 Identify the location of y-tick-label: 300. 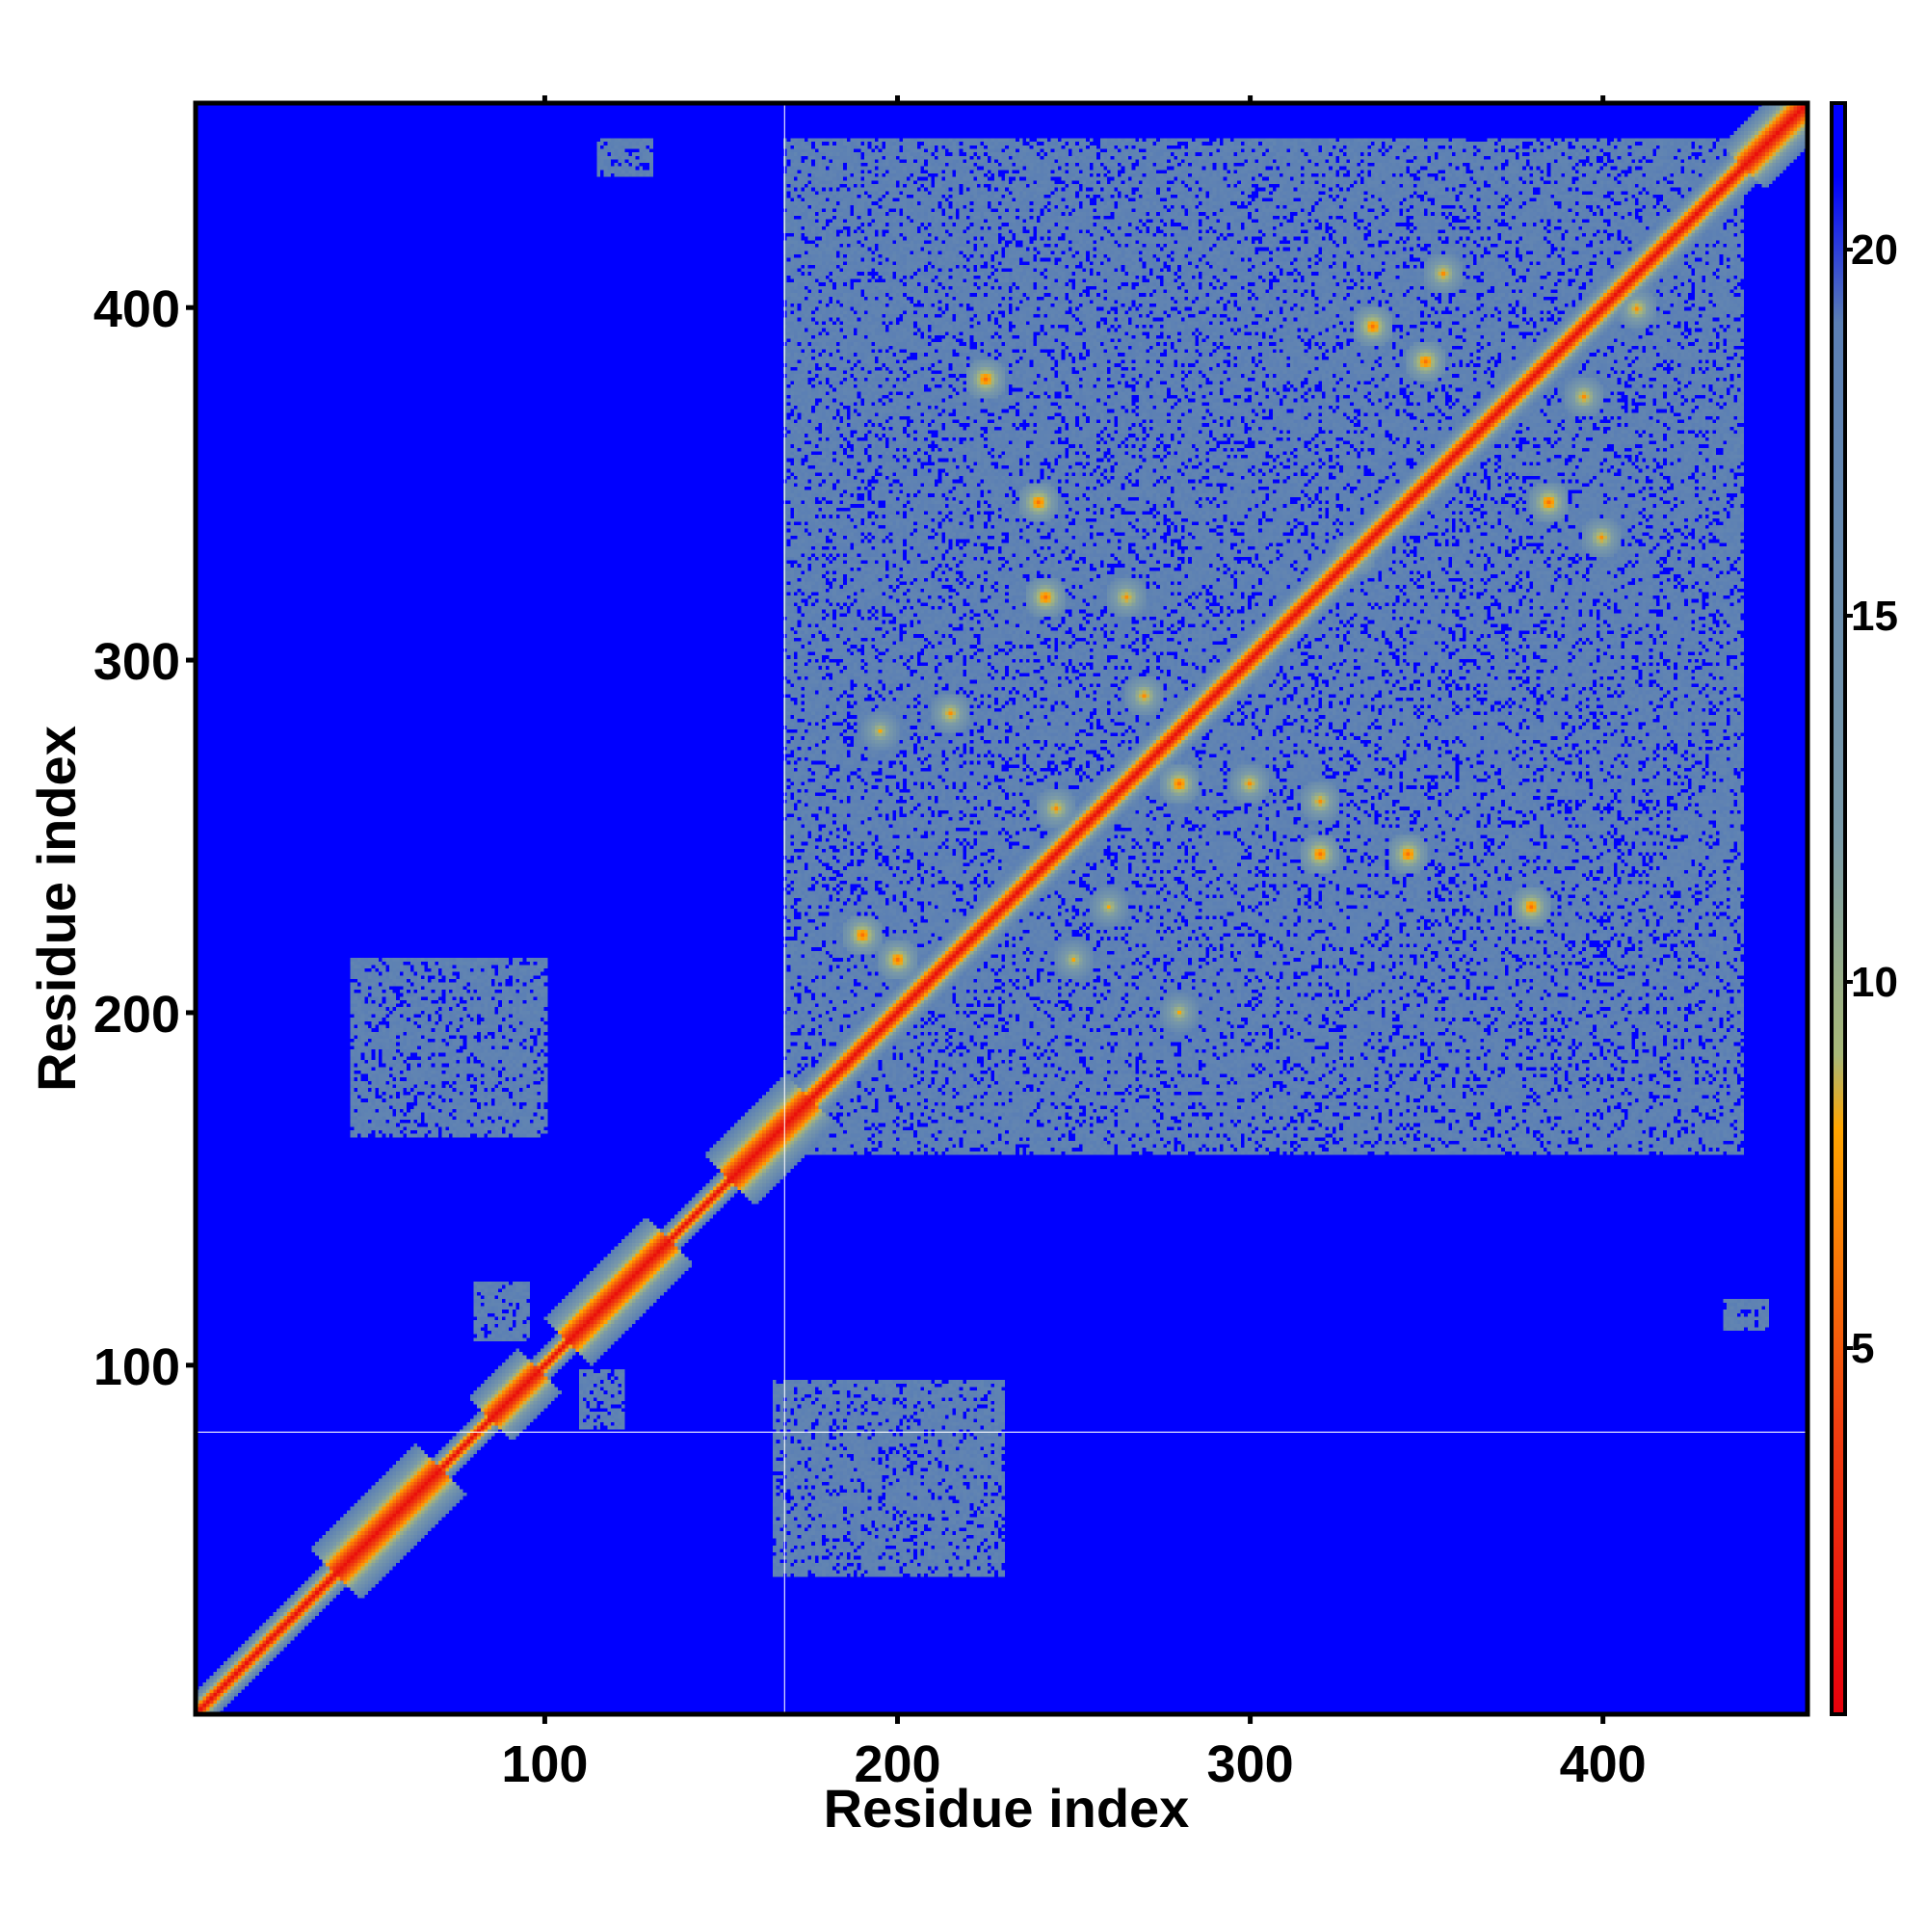
(136, 662).